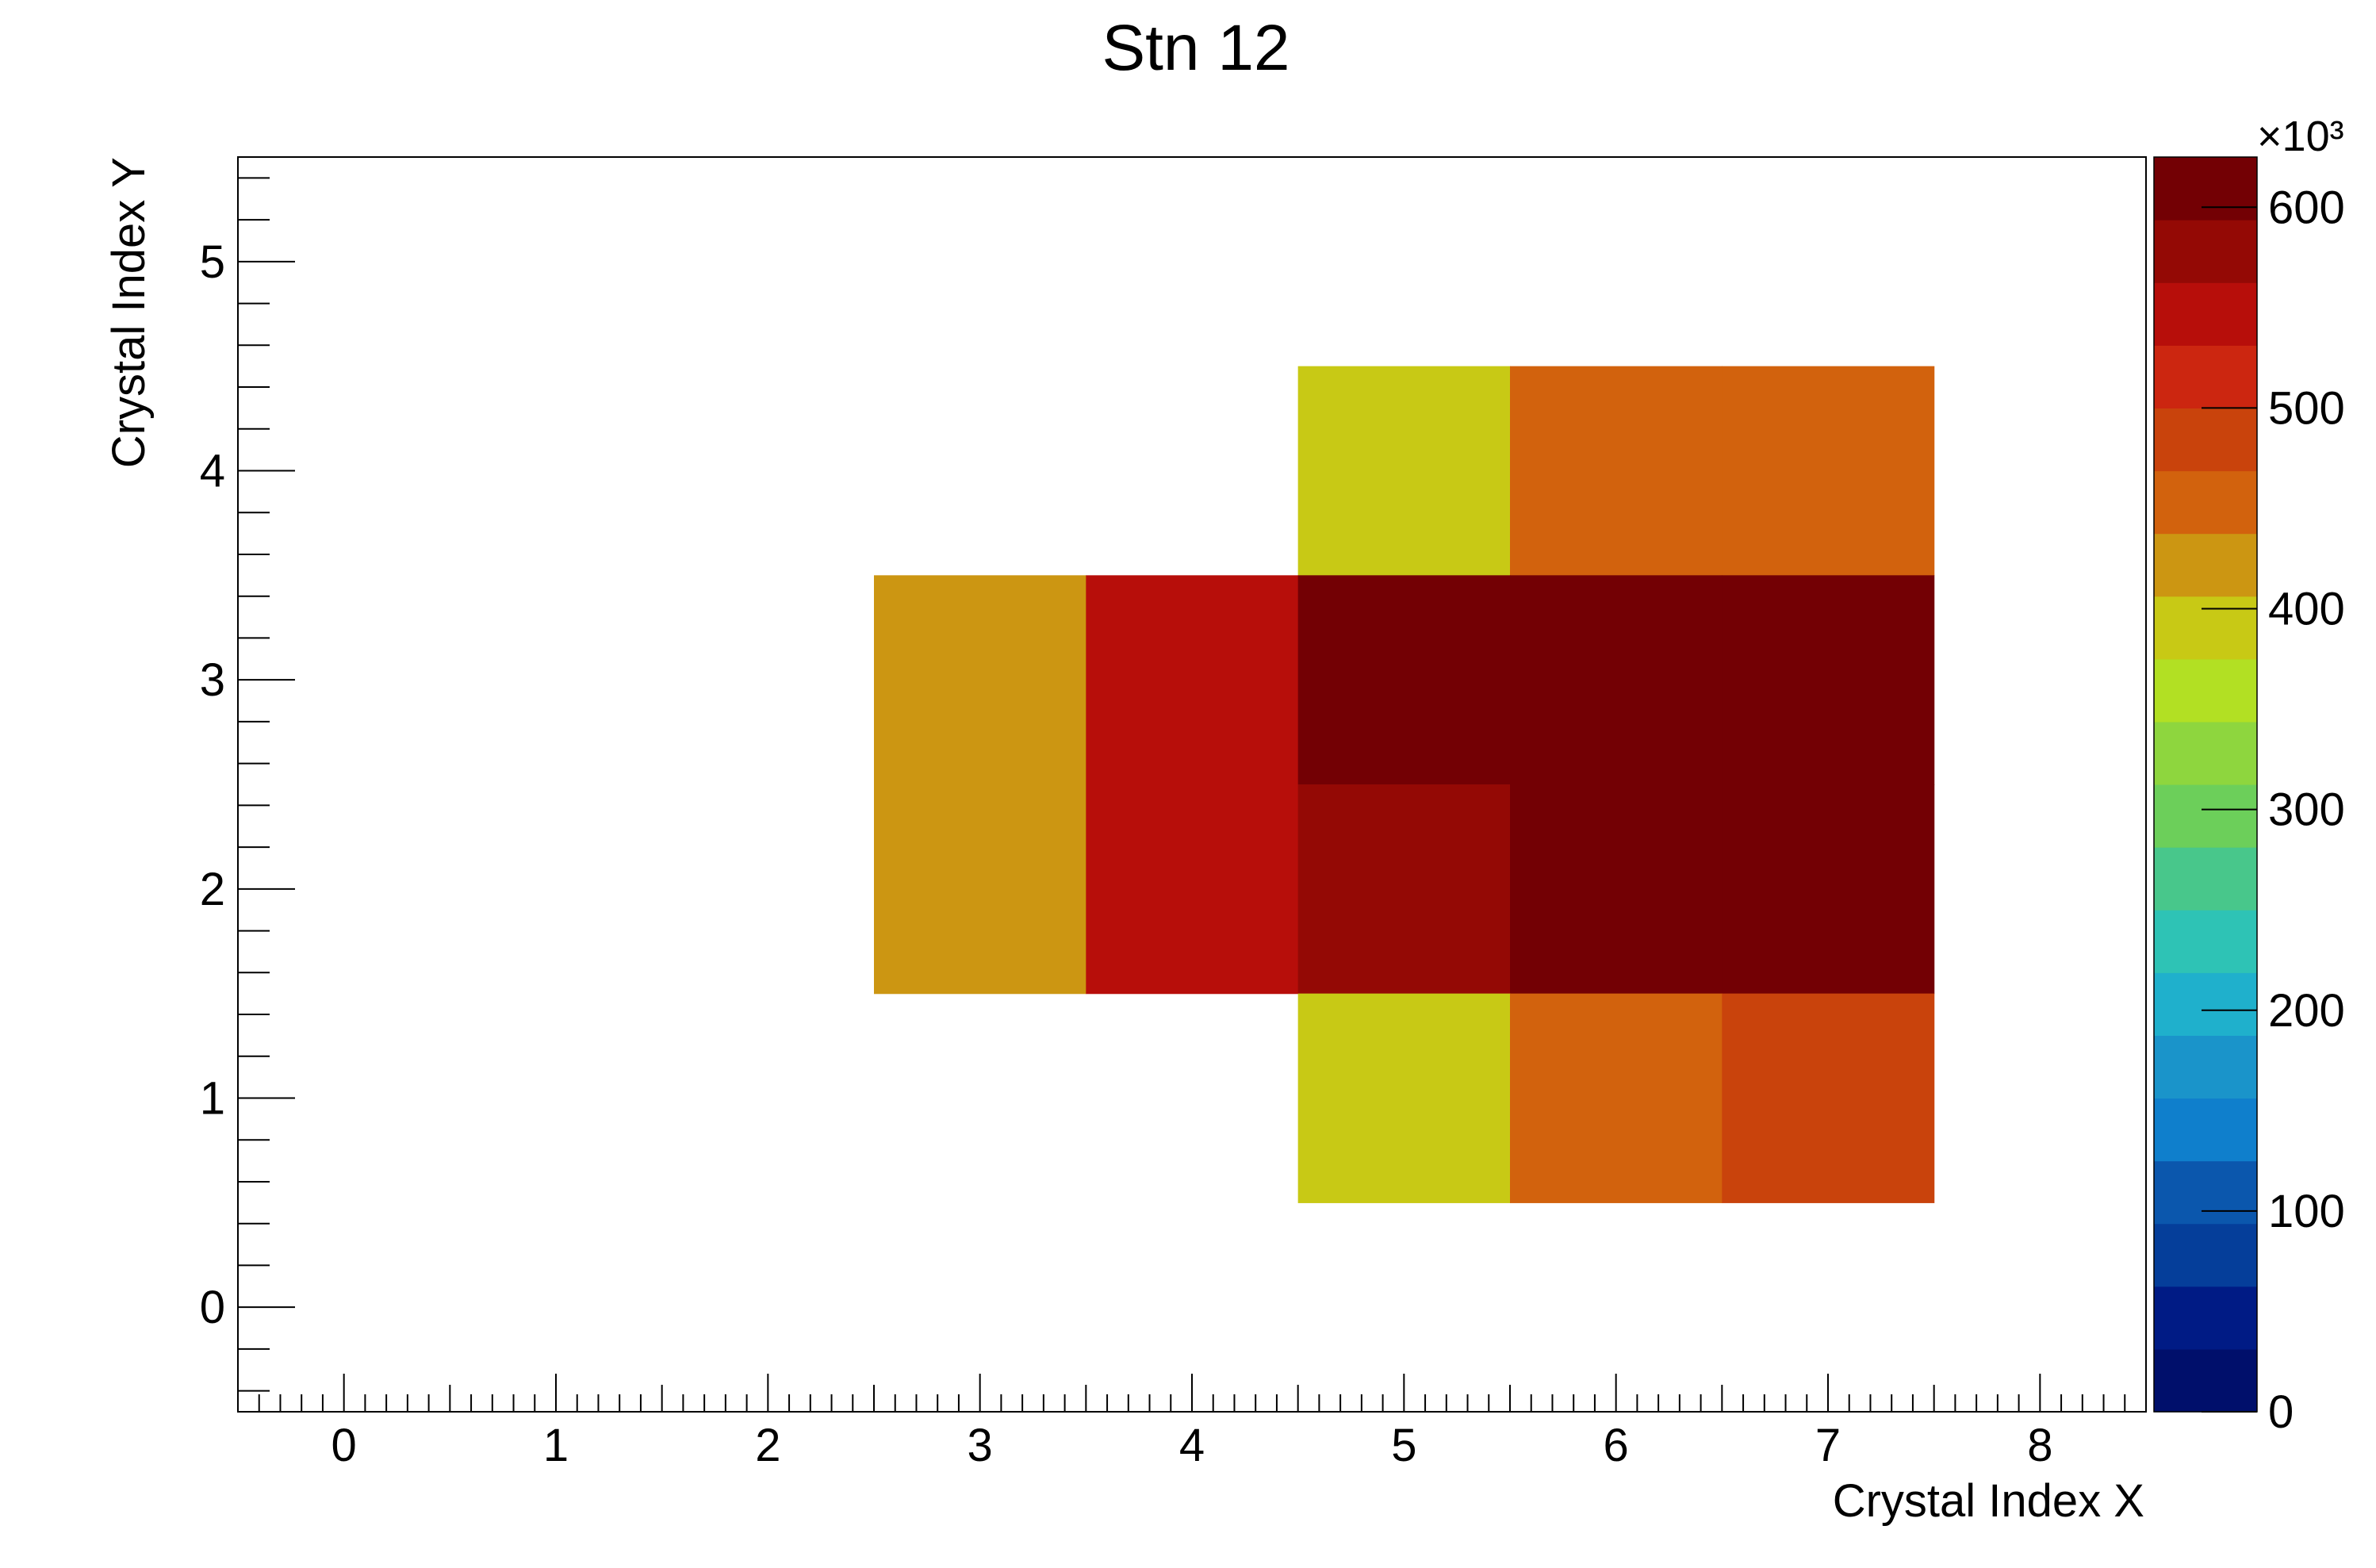  Describe the element at coordinates (556, 1445) in the screenshot. I see `x-tick-label: 1` at that location.